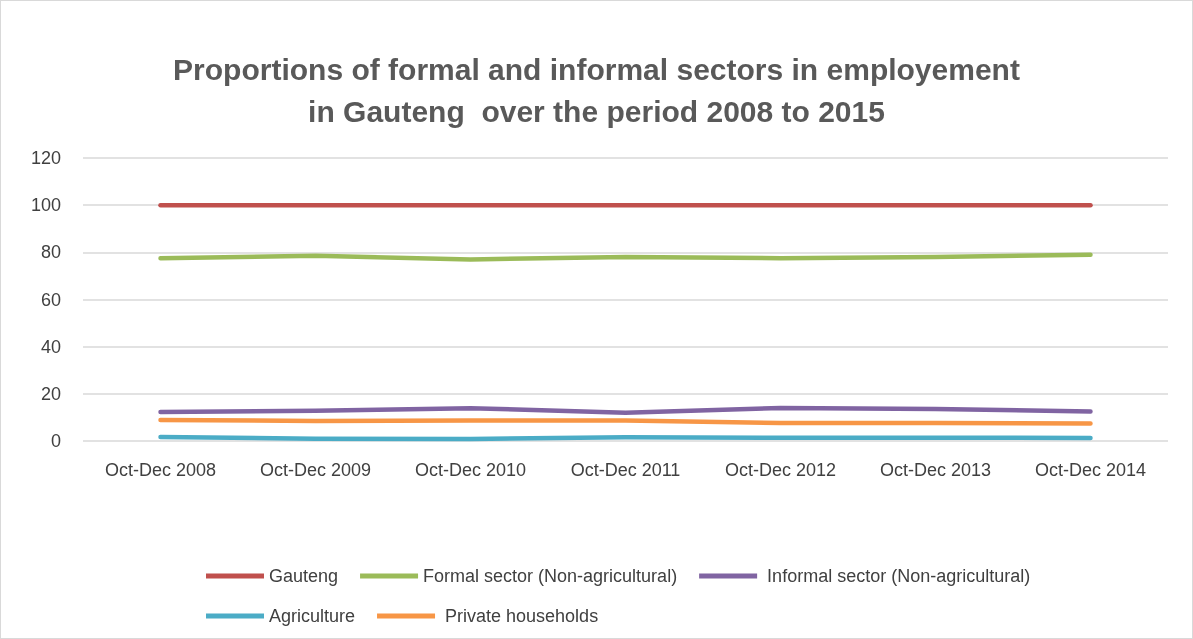 The height and width of the screenshot is (639, 1193). I want to click on y-tick-label: 0, so click(55, 441).